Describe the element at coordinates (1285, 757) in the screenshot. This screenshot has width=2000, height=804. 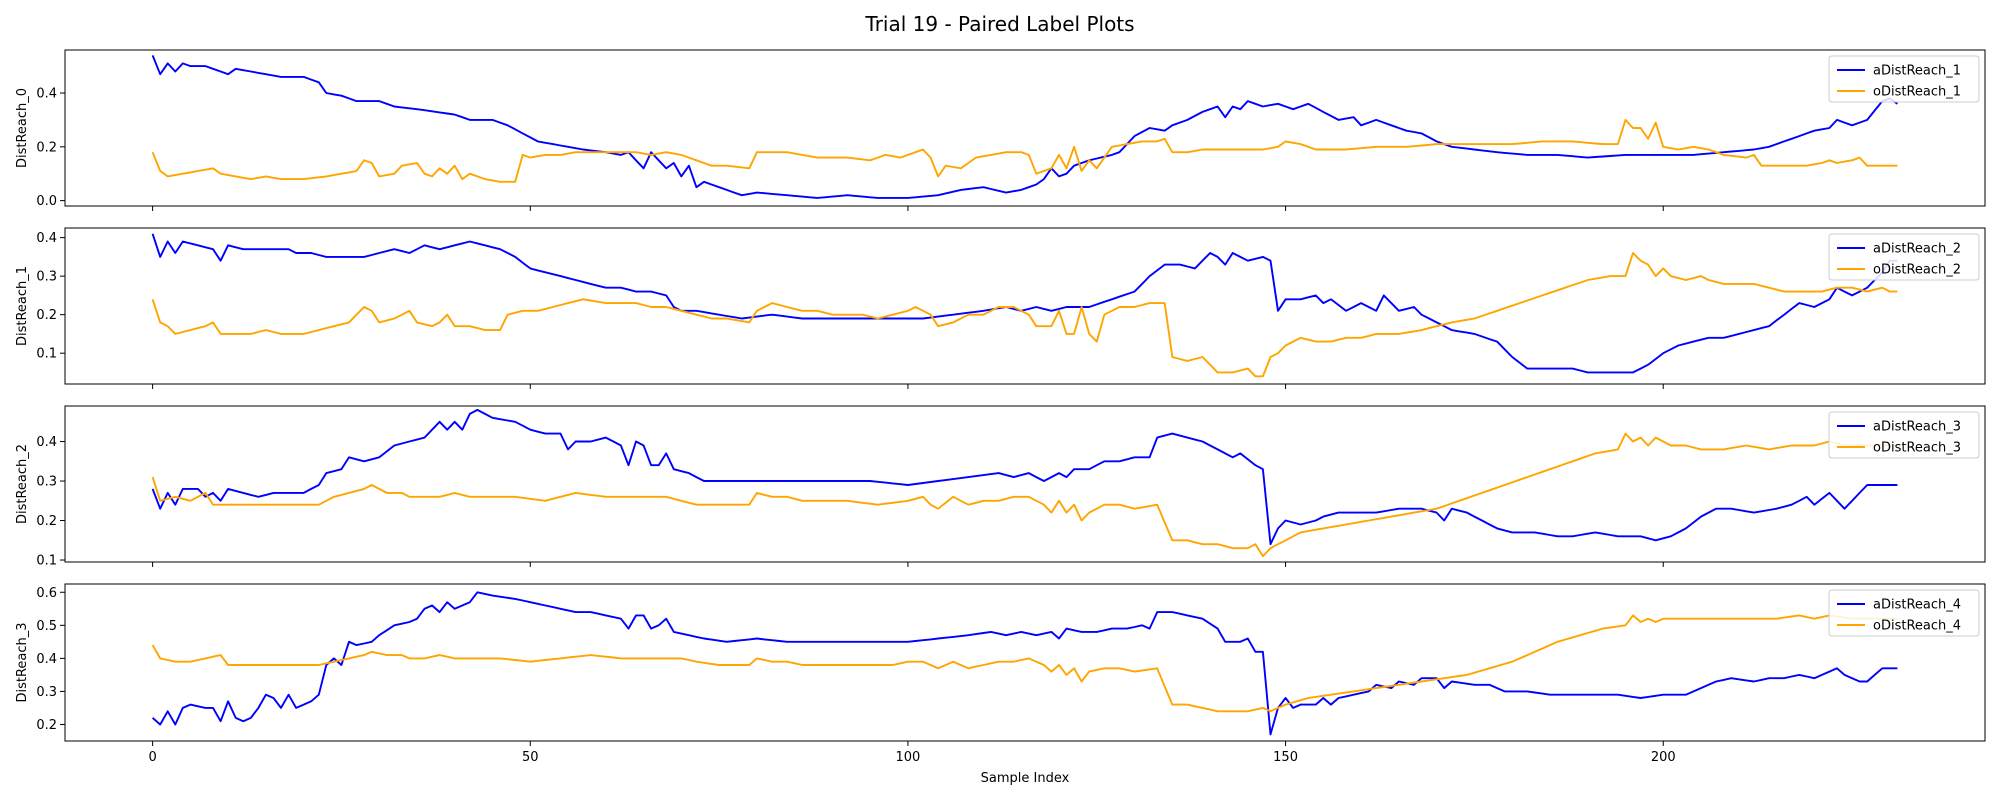
I see `x-tick-label: 150` at that location.